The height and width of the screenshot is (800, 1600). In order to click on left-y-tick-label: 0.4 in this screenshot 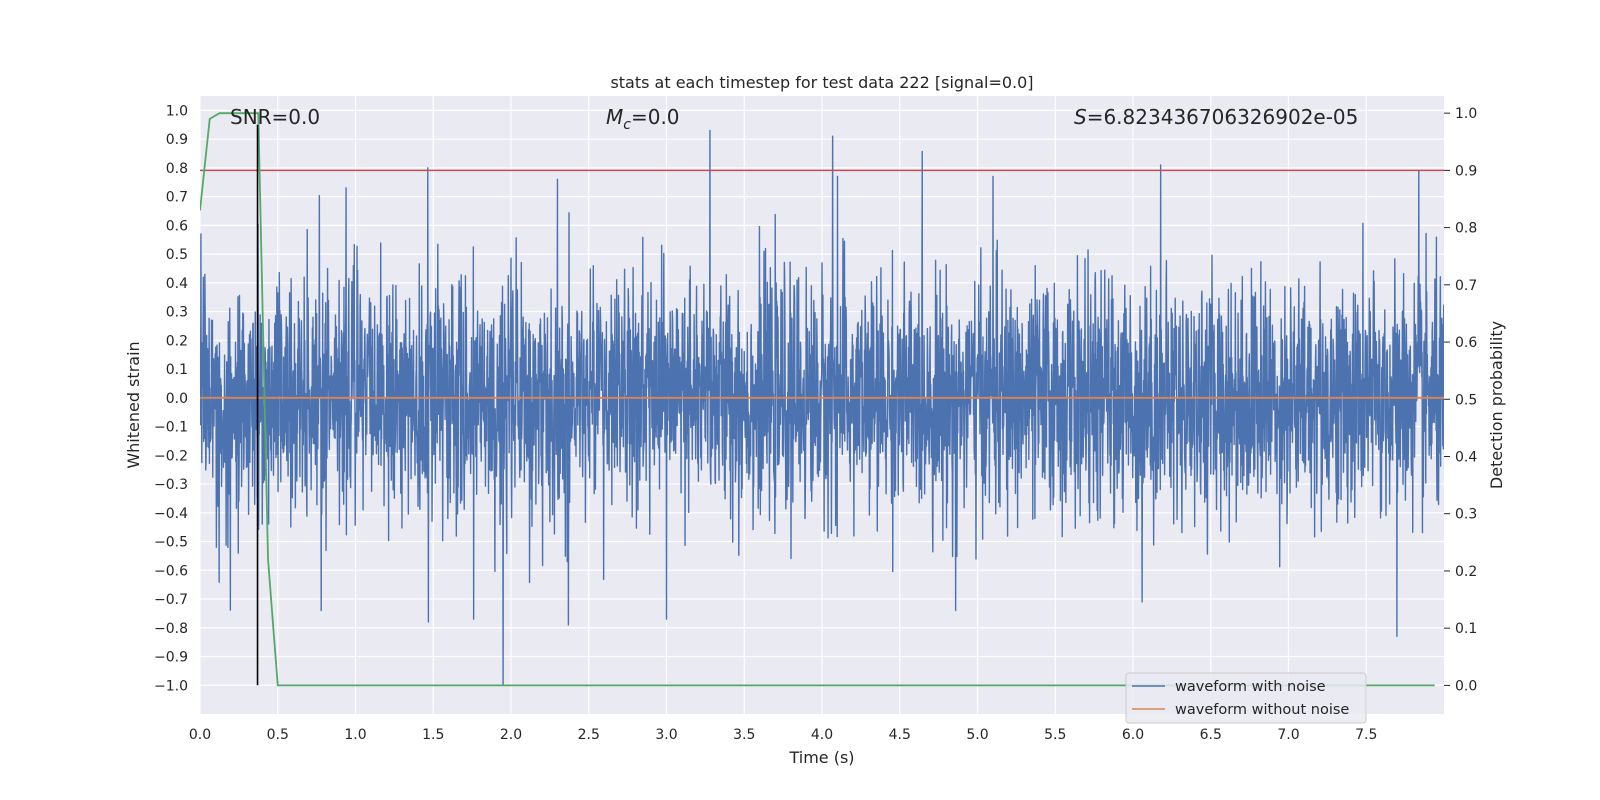, I will do `click(177, 284)`.